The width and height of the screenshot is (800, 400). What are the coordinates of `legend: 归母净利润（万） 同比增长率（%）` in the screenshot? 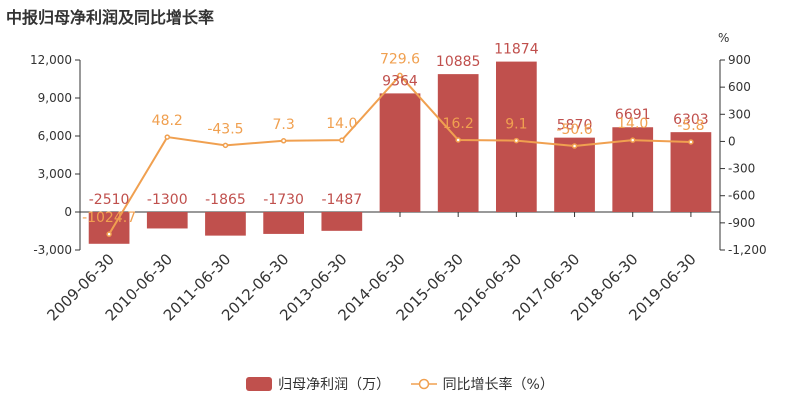 It's located at (400, 384).